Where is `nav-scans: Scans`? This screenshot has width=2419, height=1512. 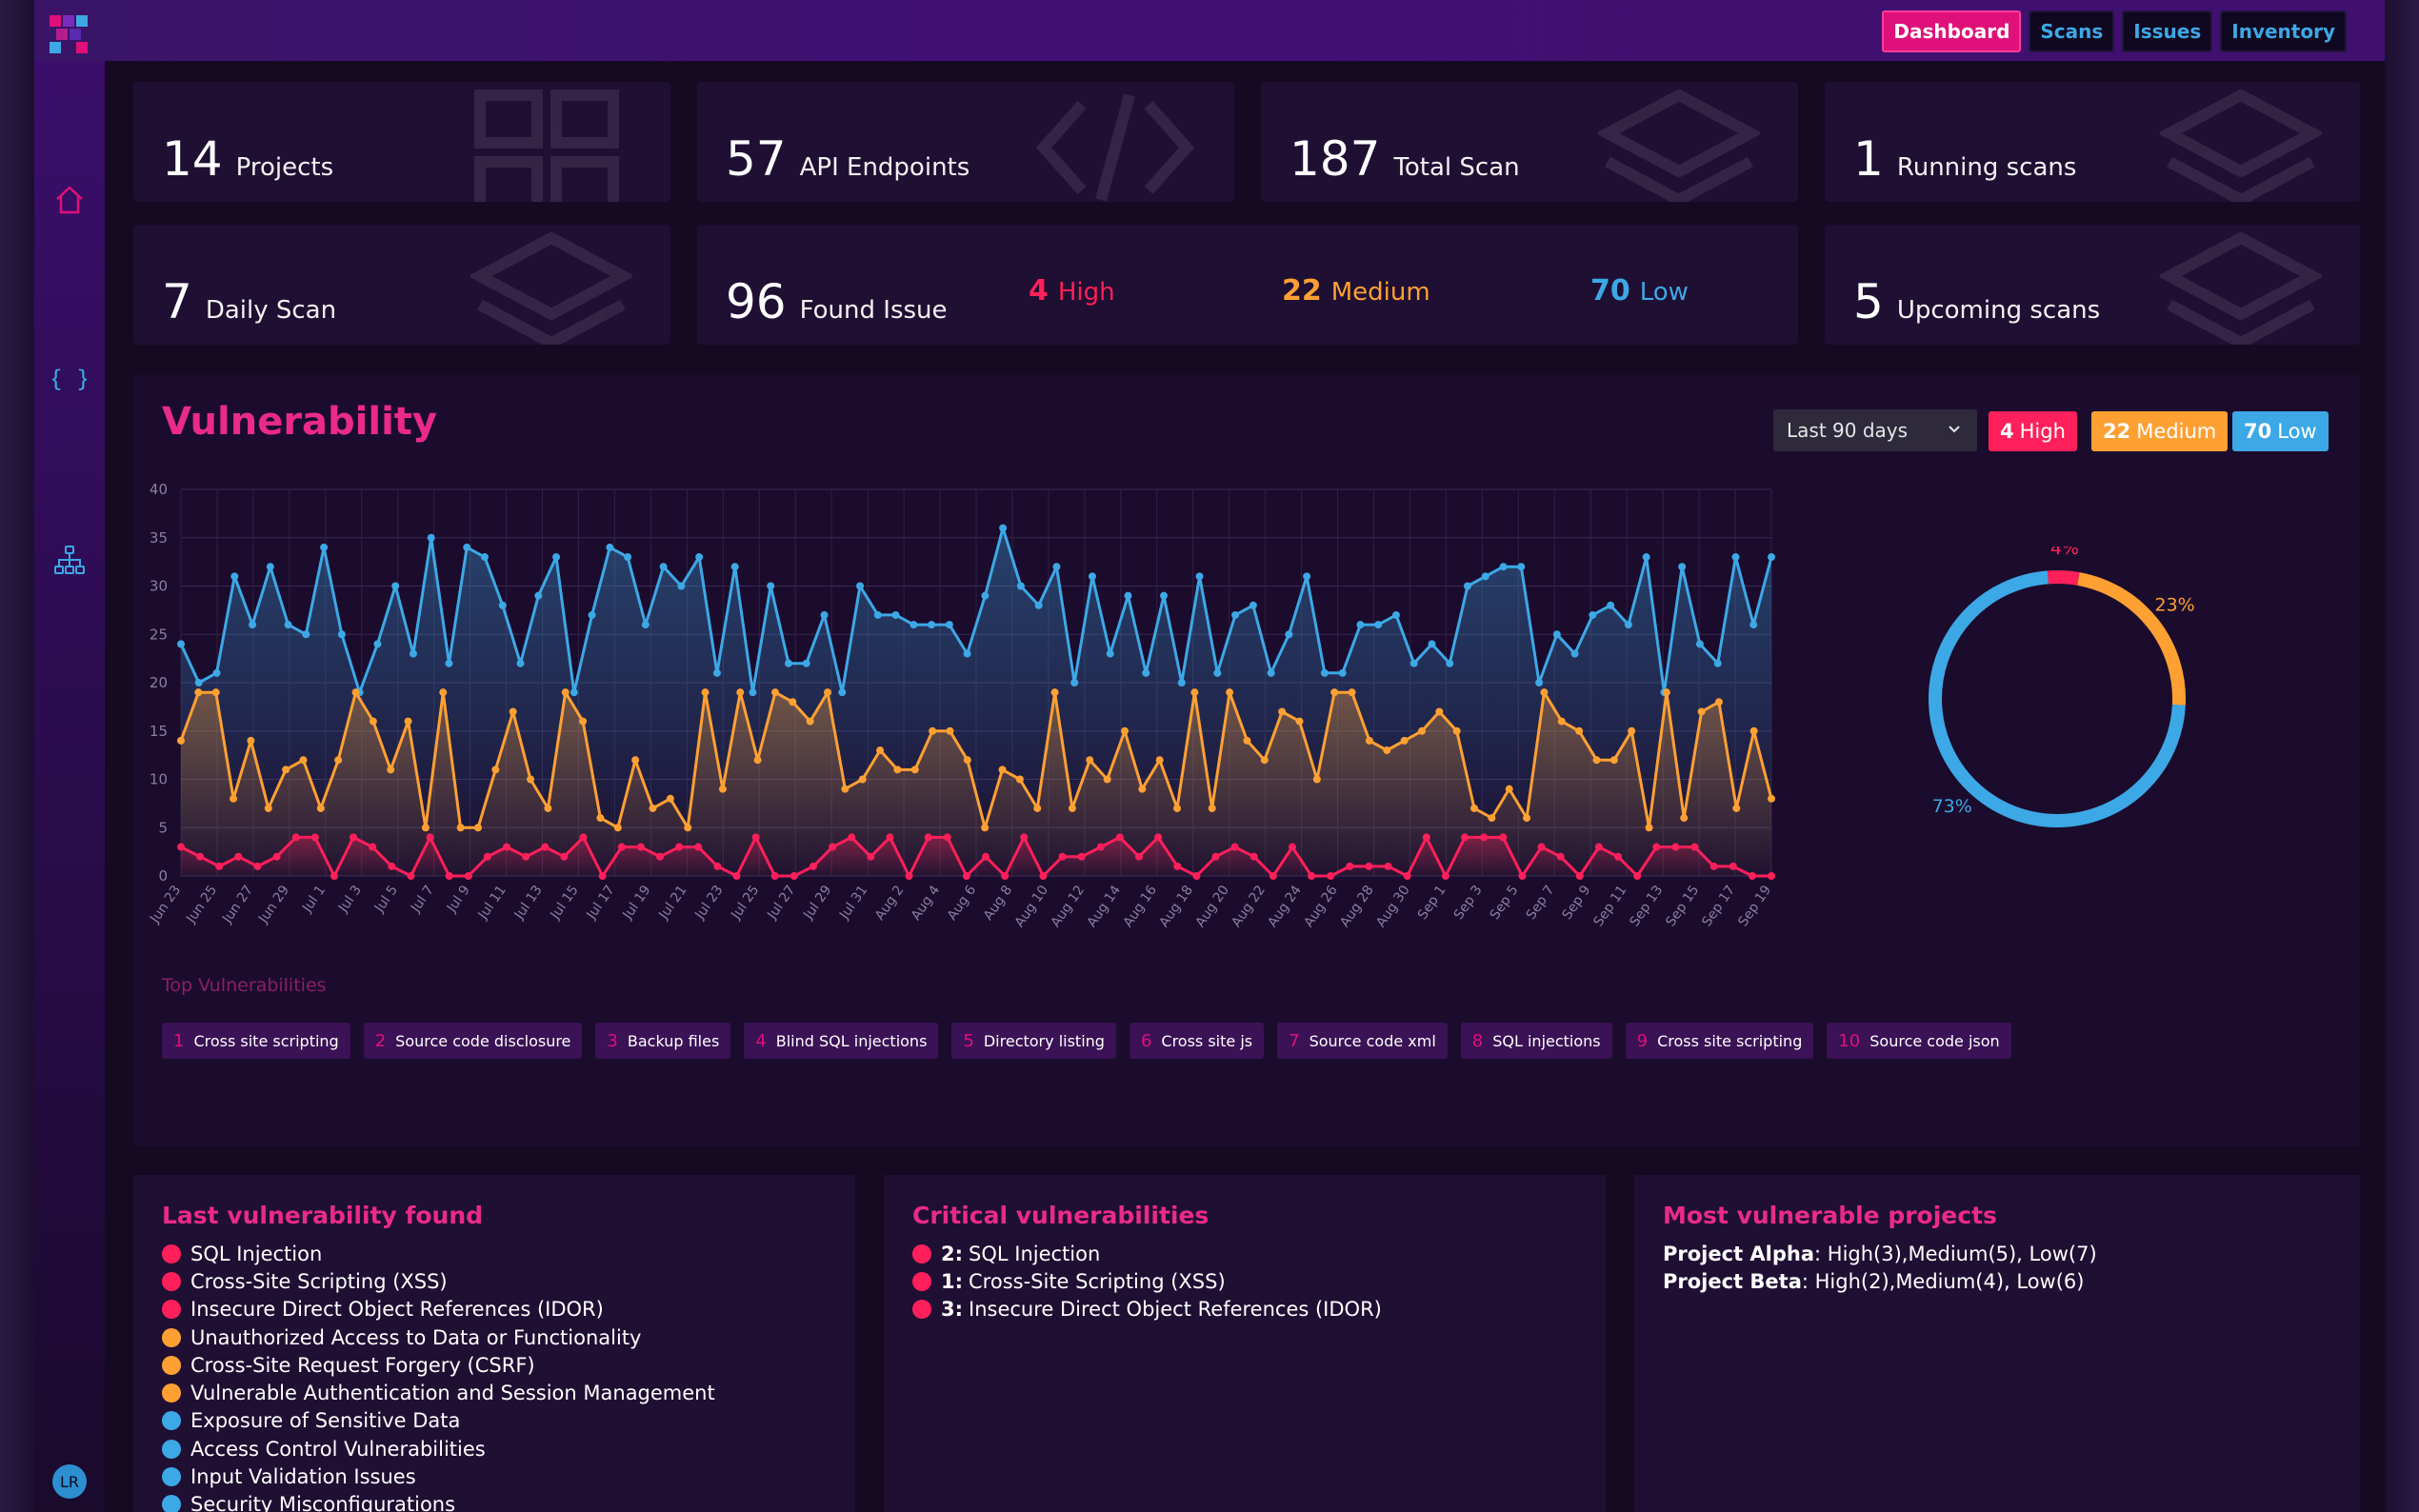 nav-scans: Scans is located at coordinates (2072, 31).